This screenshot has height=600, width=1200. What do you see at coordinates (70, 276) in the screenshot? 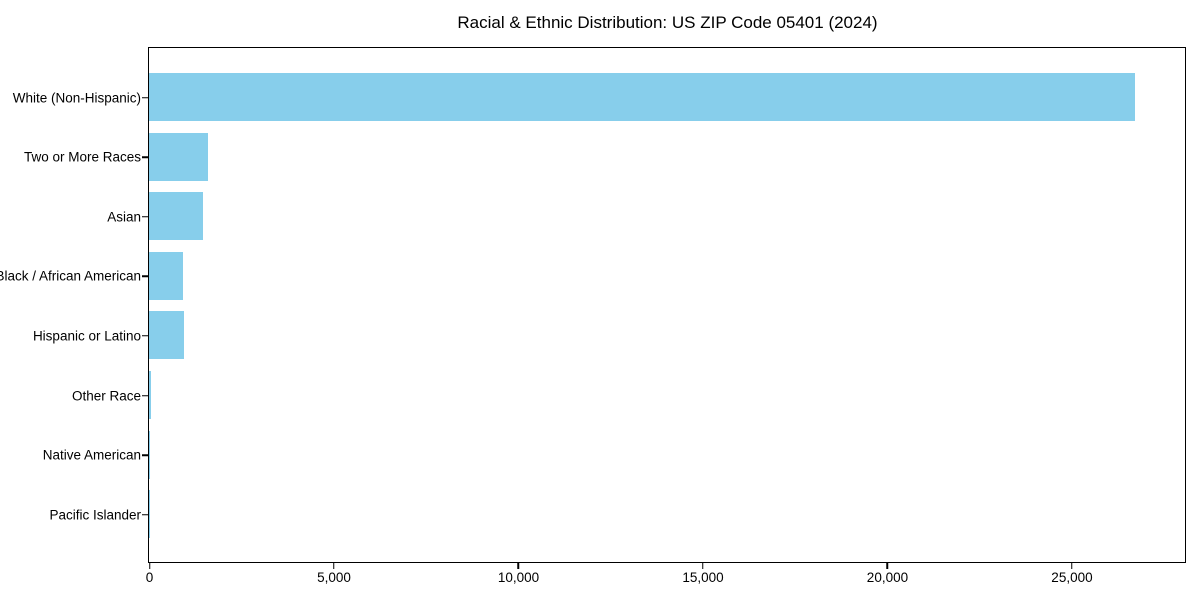
I see `category-label-black-african-american: Black / African American` at bounding box center [70, 276].